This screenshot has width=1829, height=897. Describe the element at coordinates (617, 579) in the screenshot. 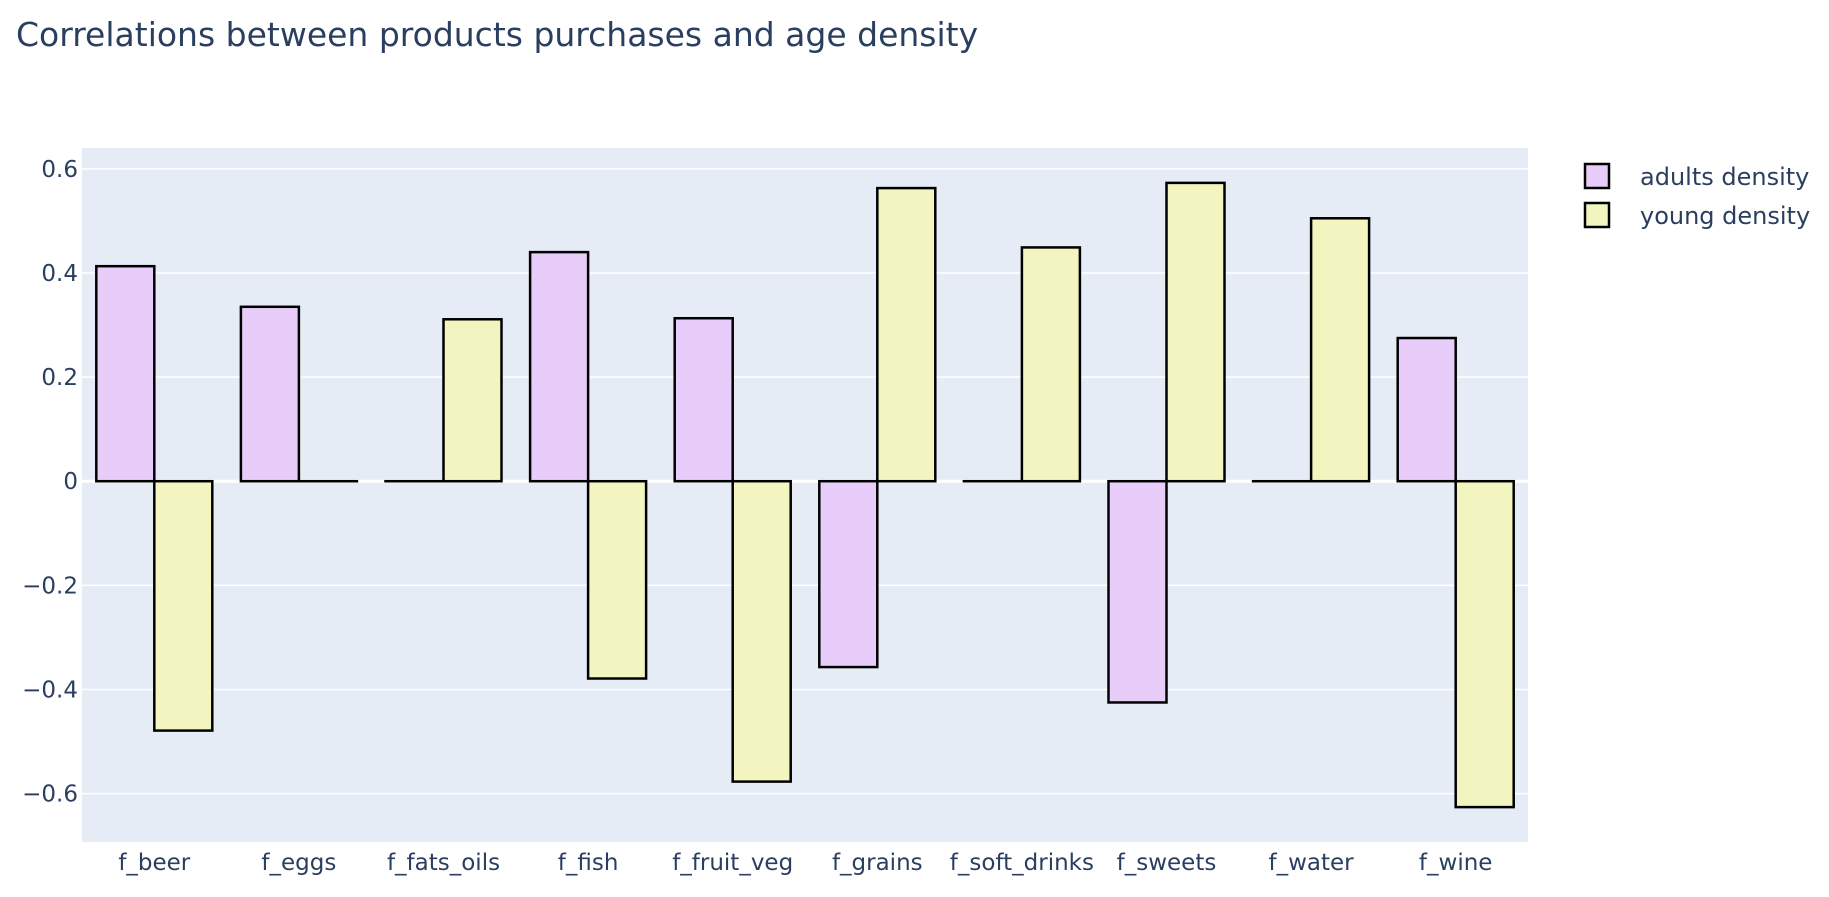

I see `bar-young-density-f_fish` at that location.